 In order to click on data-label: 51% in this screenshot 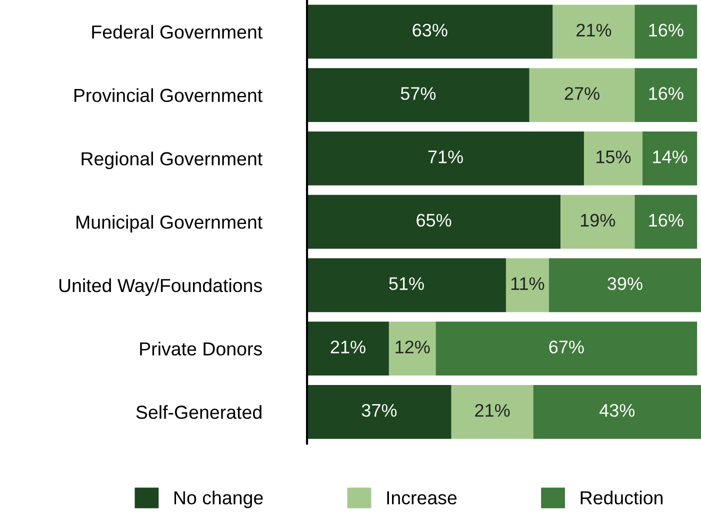, I will do `click(406, 283)`.